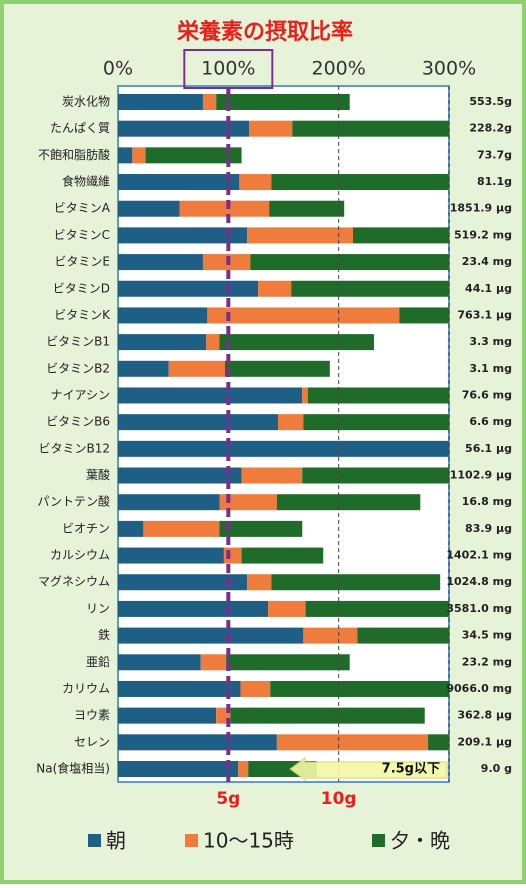  I want to click on amount-label: 81.1g, so click(494, 181).